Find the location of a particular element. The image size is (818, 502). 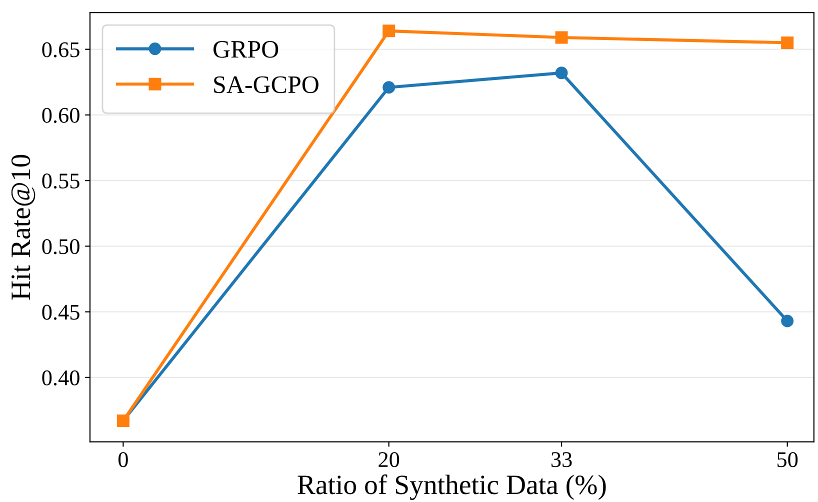

y-tick-label: 0.40 is located at coordinates (61, 378).